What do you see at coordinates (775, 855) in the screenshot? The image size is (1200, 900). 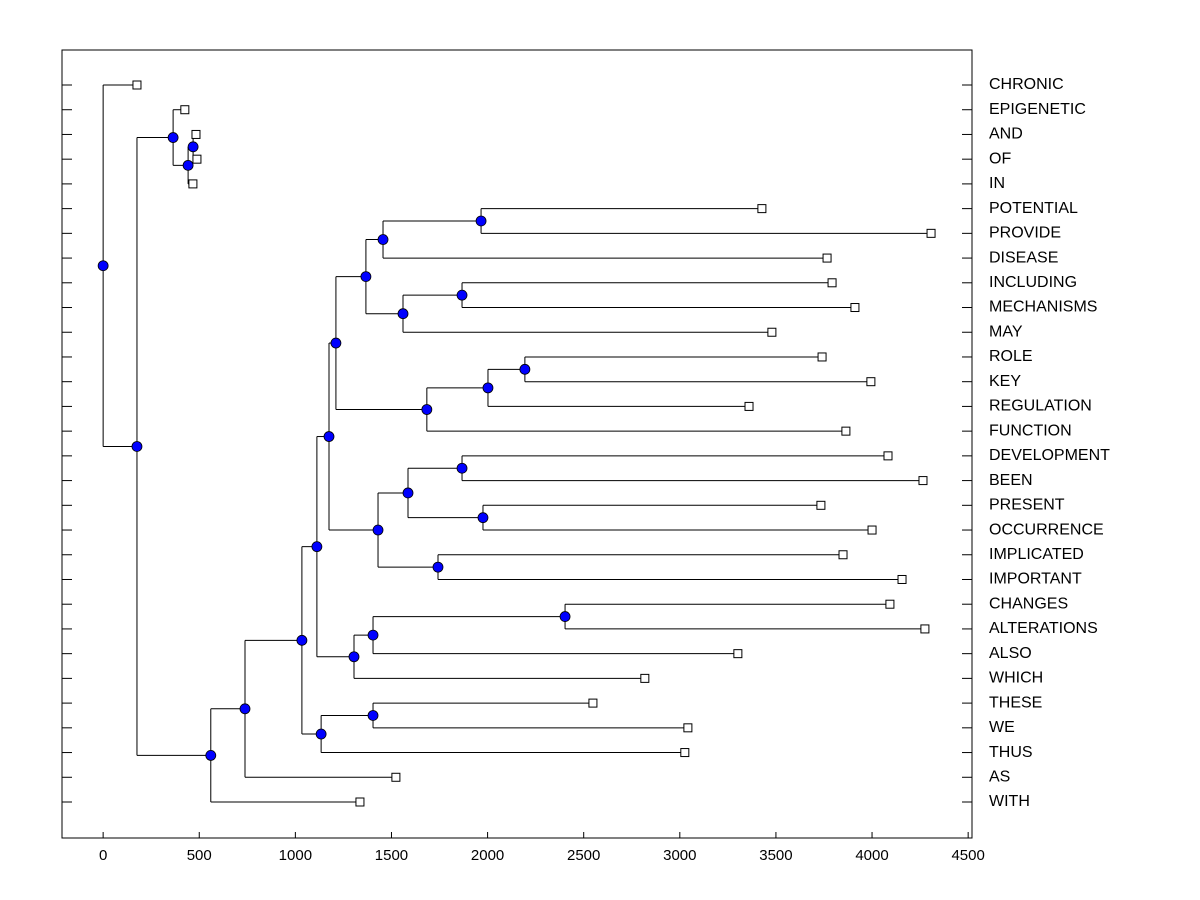 I see `x-tick-label: 3500` at bounding box center [775, 855].